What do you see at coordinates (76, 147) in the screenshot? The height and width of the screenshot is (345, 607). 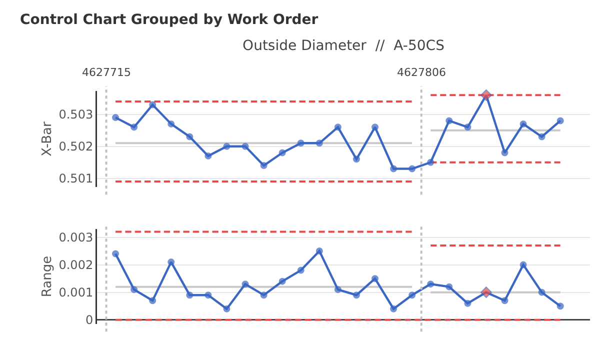 I see `y-tick-label: 0.502` at bounding box center [76, 147].